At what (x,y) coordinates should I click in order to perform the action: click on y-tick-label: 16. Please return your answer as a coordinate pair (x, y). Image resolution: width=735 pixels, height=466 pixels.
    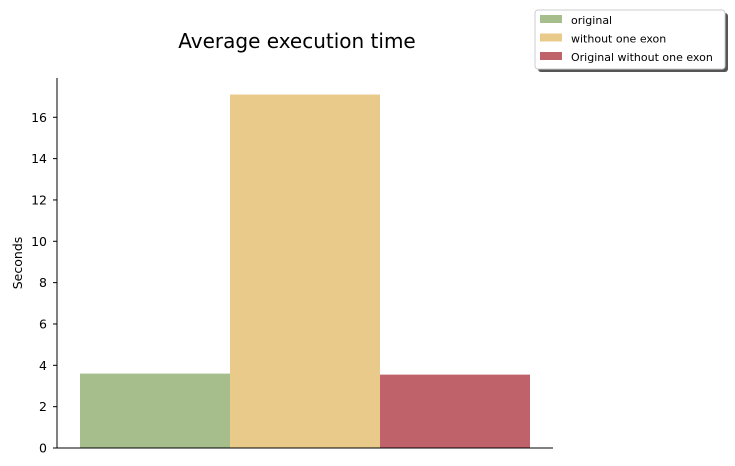
    Looking at the image, I should click on (39, 117).